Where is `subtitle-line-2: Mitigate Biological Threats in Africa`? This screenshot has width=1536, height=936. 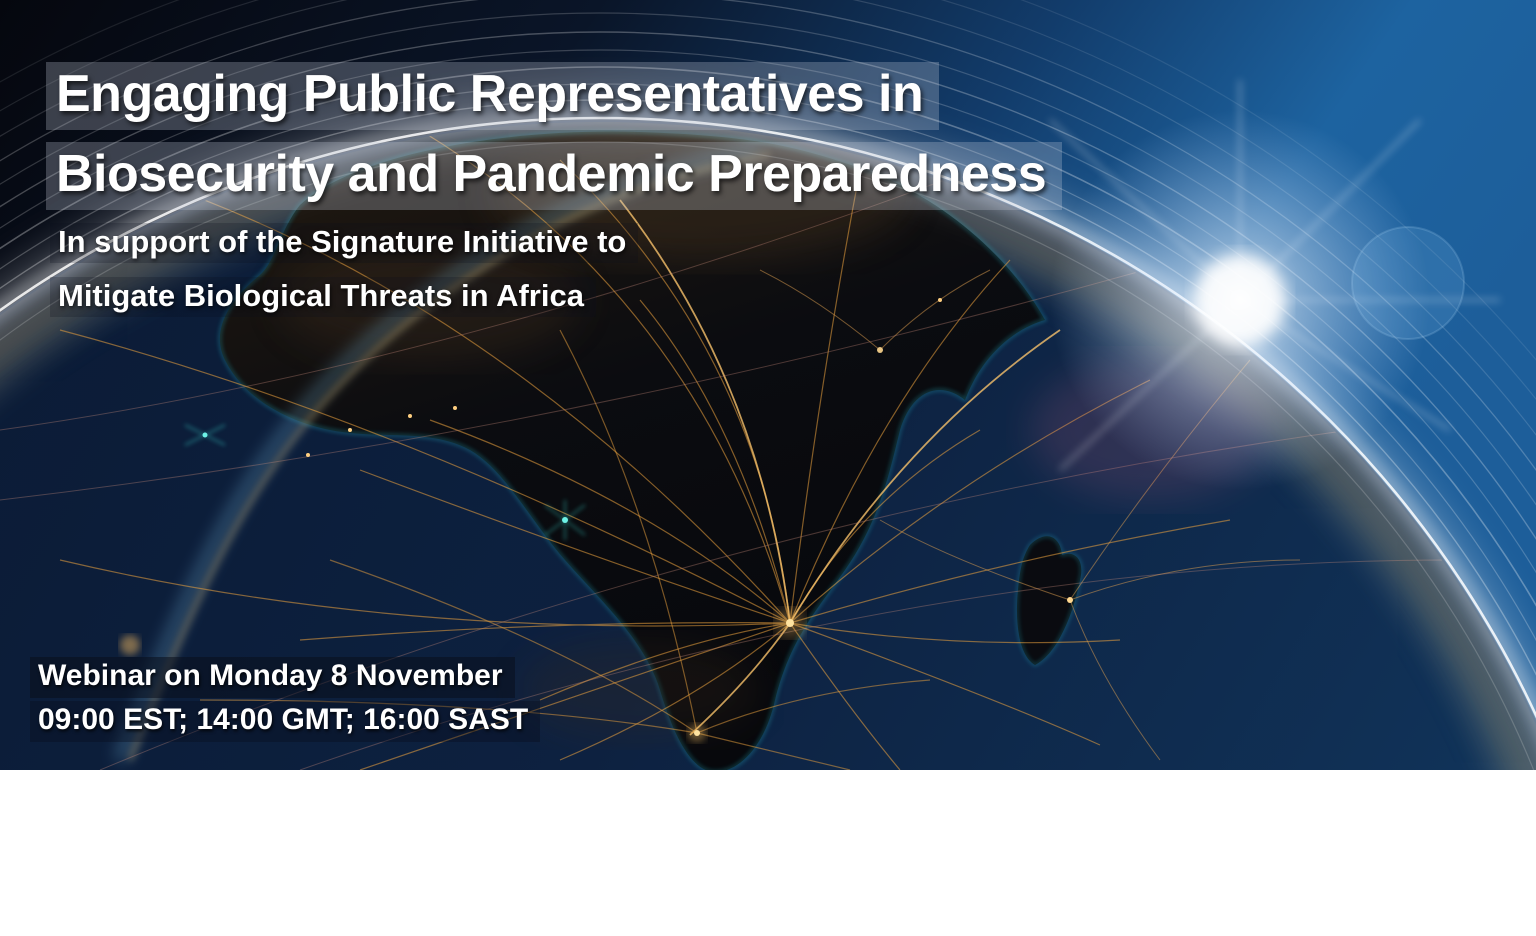 subtitle-line-2: Mitigate Biological Threats in Africa is located at coordinates (323, 297).